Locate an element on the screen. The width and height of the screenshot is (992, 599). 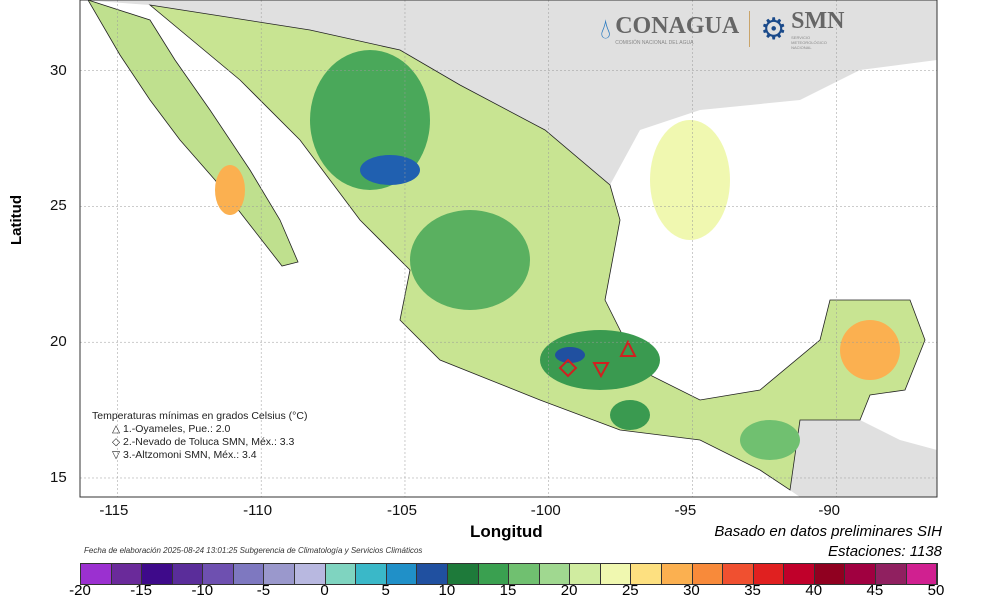
colorbar-label: 25 is located at coordinates (630, 590).